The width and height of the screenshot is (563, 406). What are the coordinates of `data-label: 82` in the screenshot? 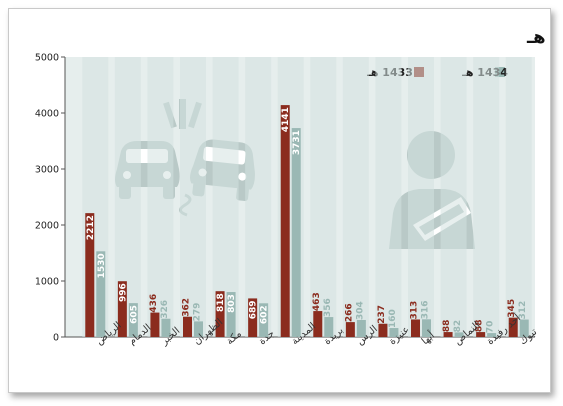 It's located at (458, 326).